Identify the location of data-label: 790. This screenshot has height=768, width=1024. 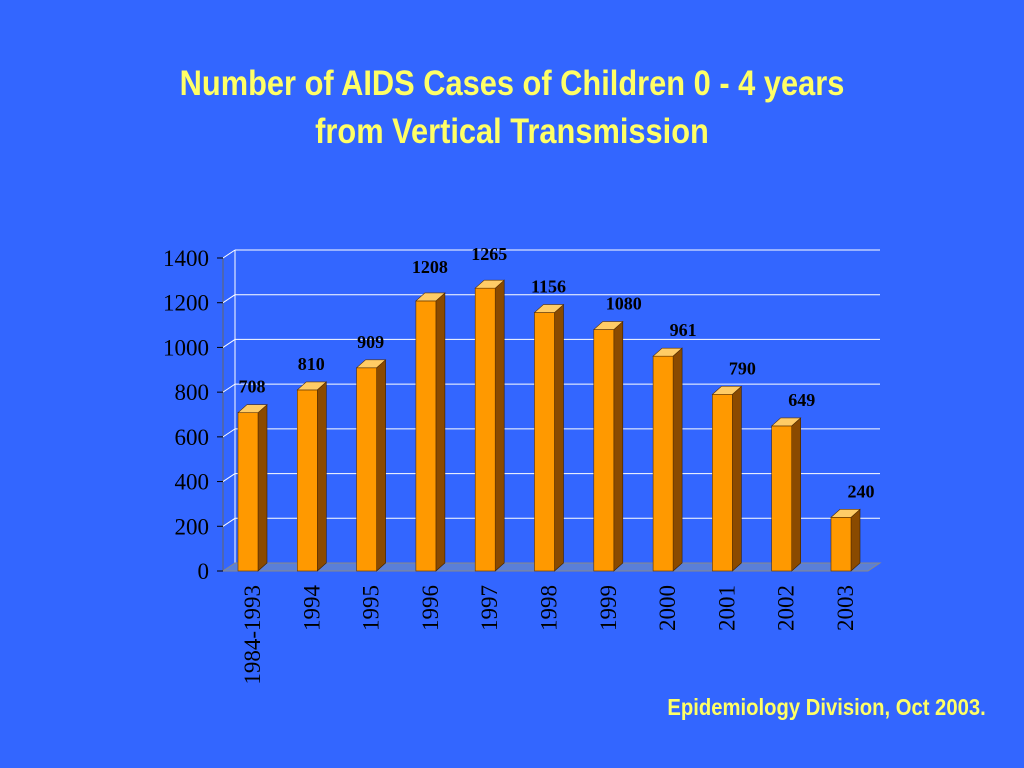
(742, 368).